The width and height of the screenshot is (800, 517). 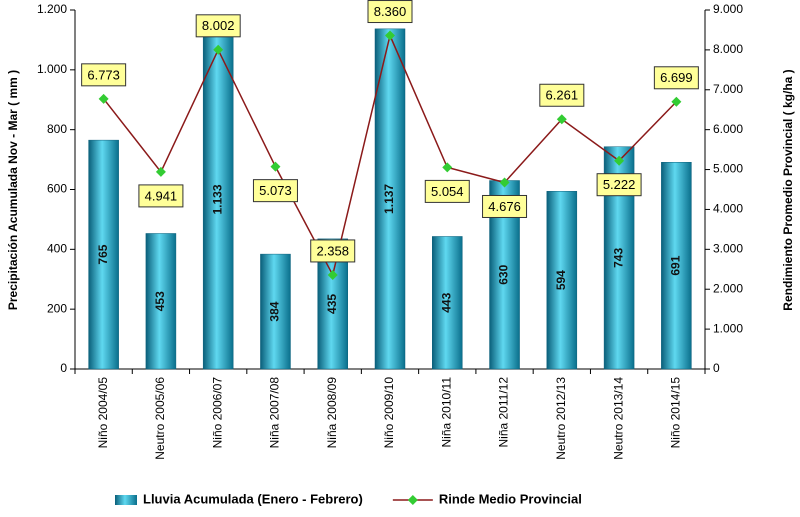 I want to click on bar-value-label: 765, so click(x=103, y=254).